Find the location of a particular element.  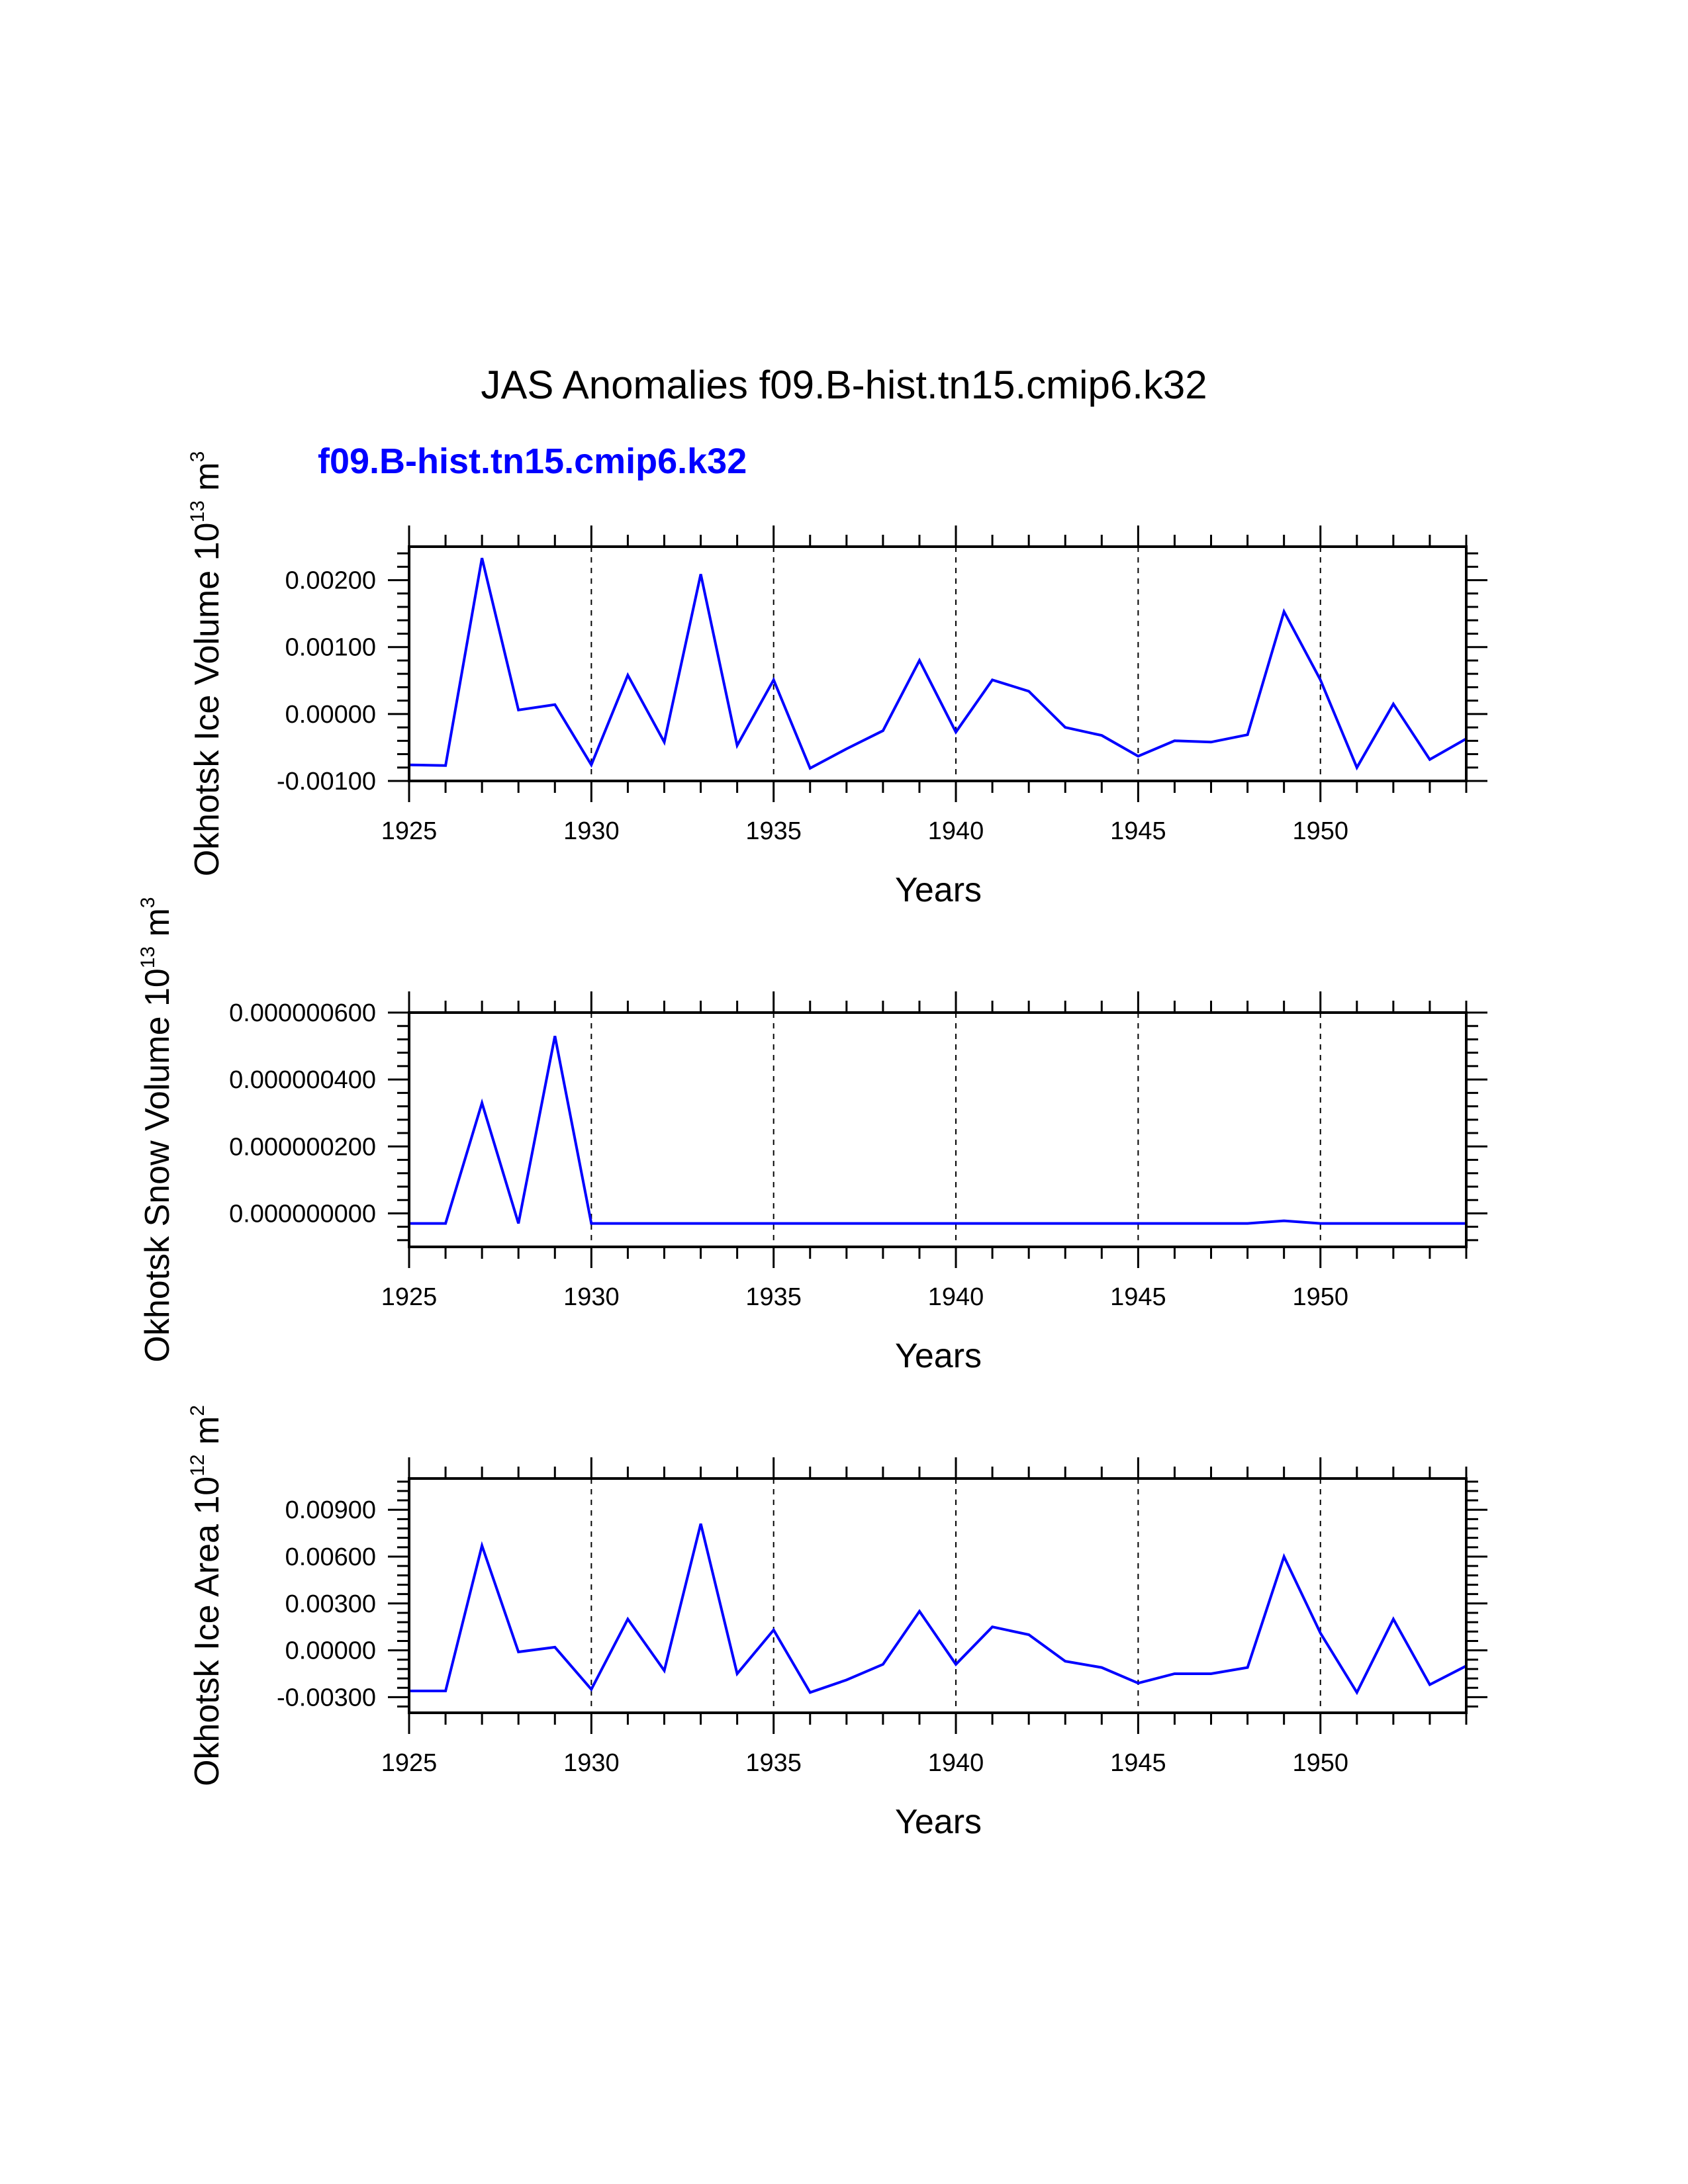

y-axis-label-text: Okhotsk Ice Area 10 is located at coordinates (207, 1632).